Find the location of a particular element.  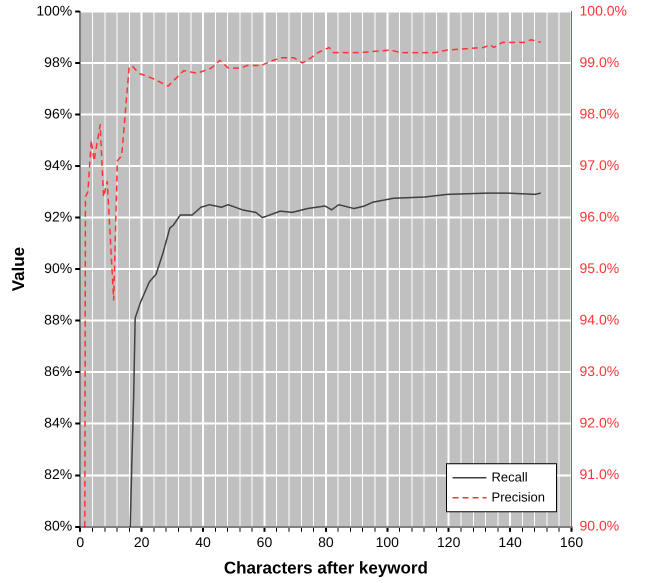

x-tick-label: 20 is located at coordinates (142, 542).